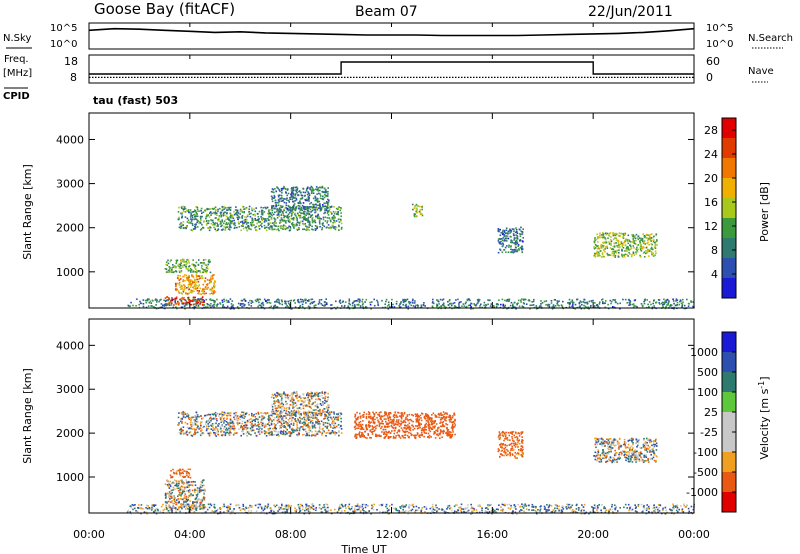 This screenshot has height=554, width=800. Describe the element at coordinates (729, 228) in the screenshot. I see `power-colorbar-segment` at that location.